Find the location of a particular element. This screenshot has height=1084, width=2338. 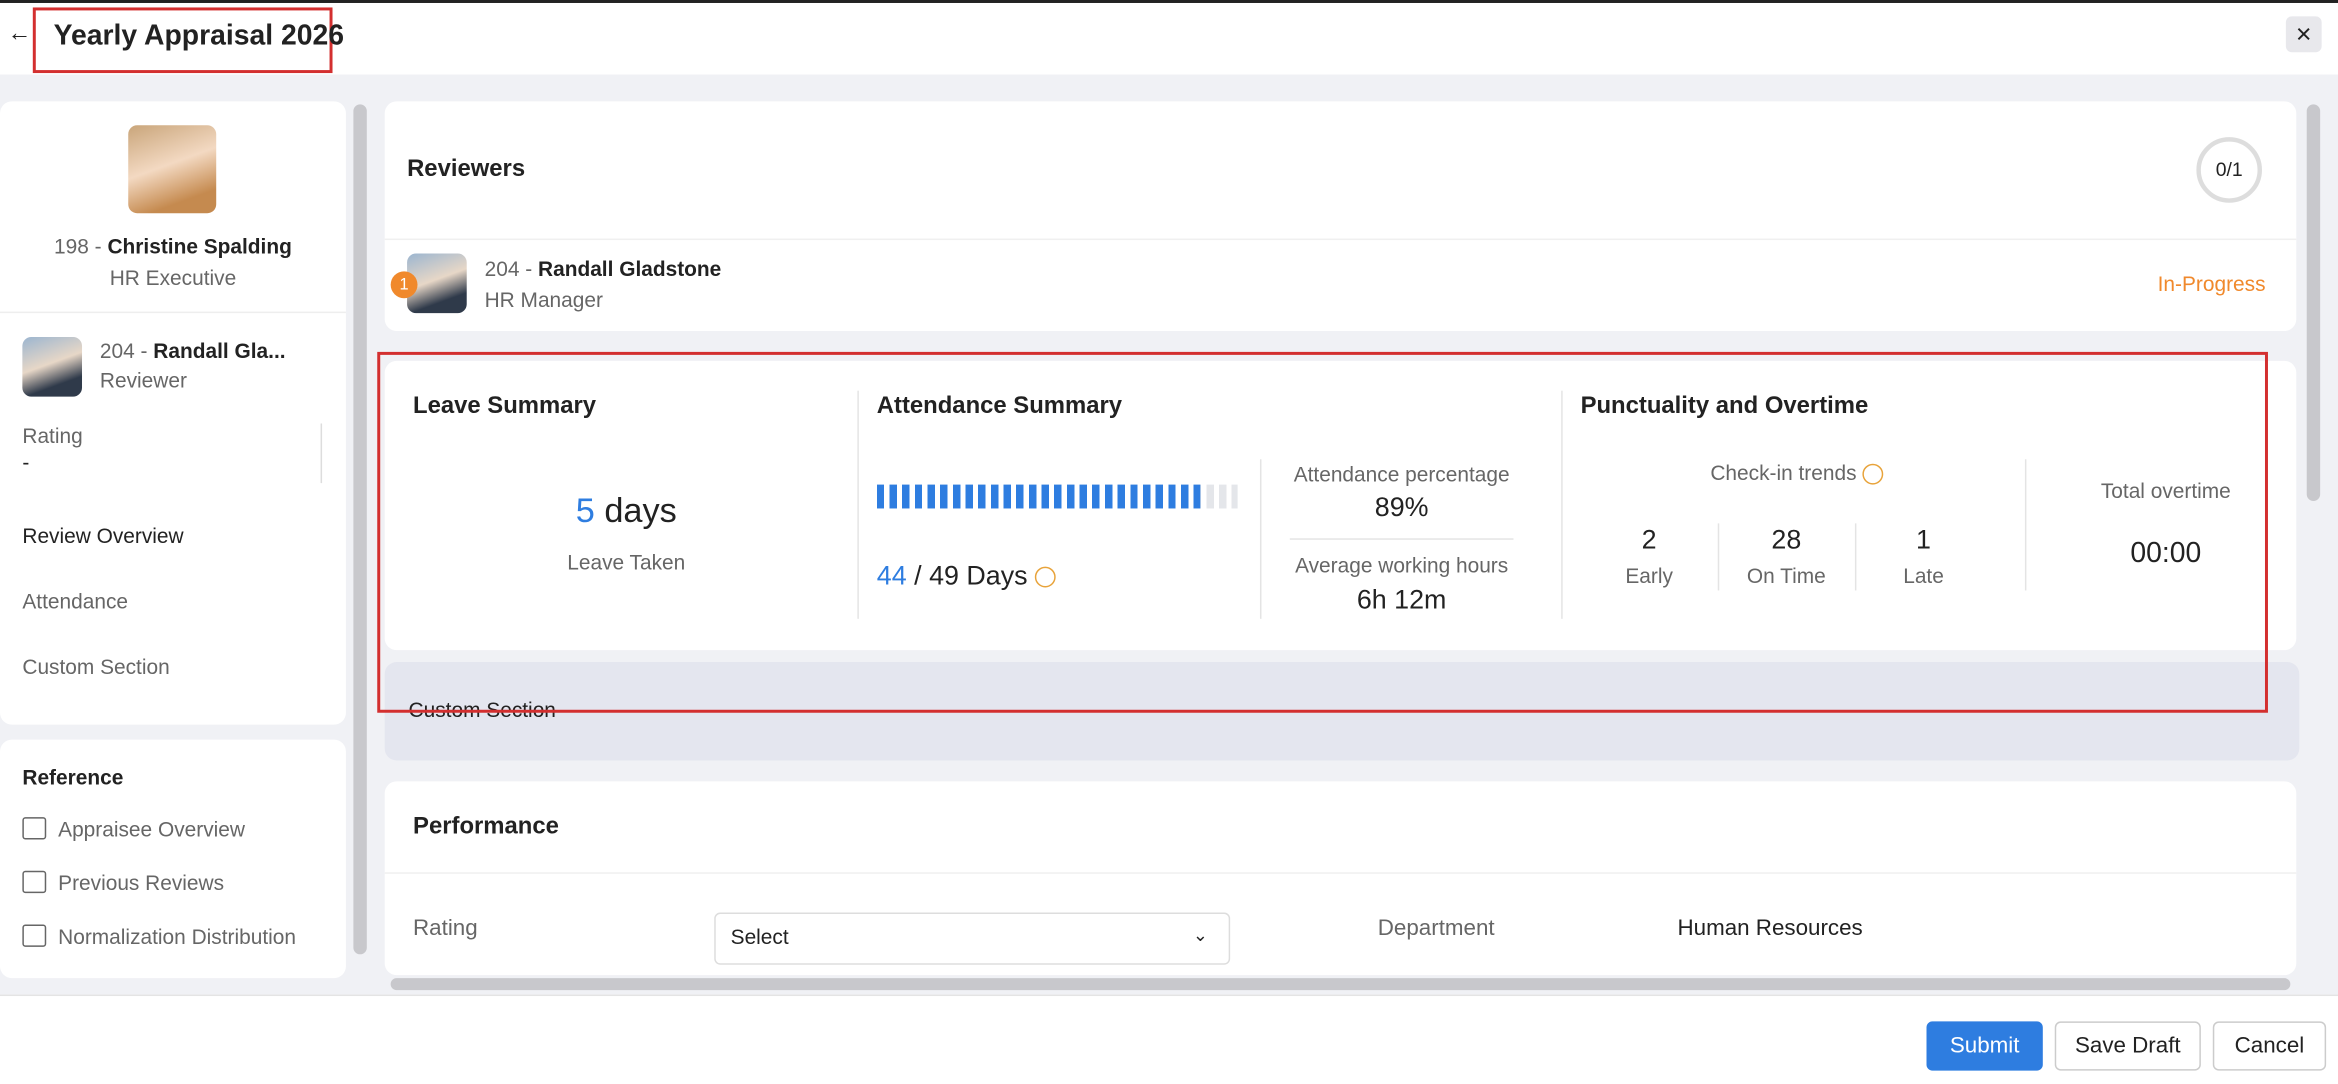

status: In-Progress is located at coordinates (2211, 283).